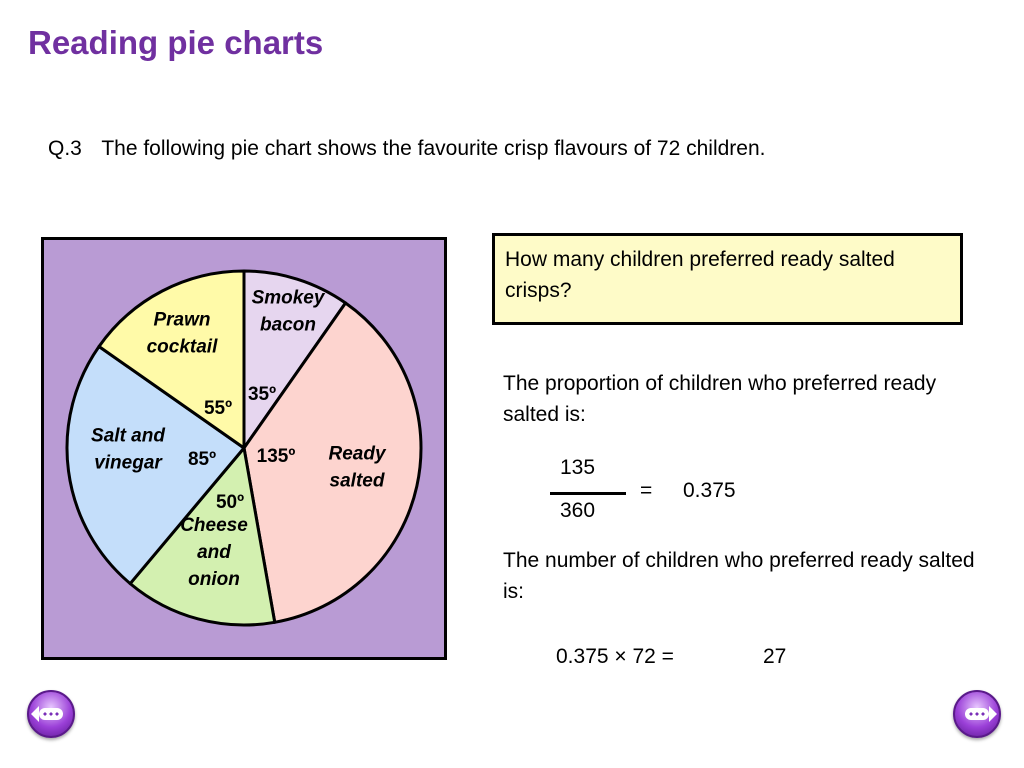 The width and height of the screenshot is (1024, 768). What do you see at coordinates (176, 42) in the screenshot?
I see `page-title: Reading pie charts` at bounding box center [176, 42].